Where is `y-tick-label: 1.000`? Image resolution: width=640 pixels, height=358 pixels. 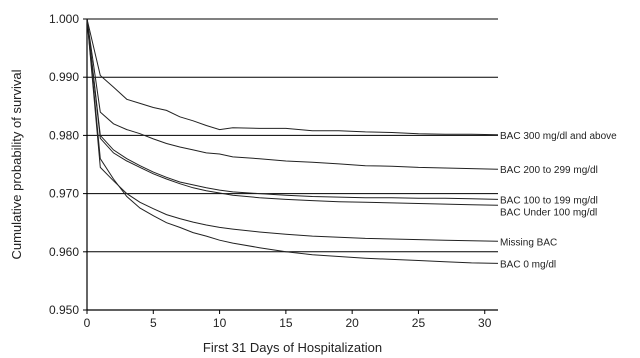
y-tick-label: 1.000 is located at coordinates (64, 19).